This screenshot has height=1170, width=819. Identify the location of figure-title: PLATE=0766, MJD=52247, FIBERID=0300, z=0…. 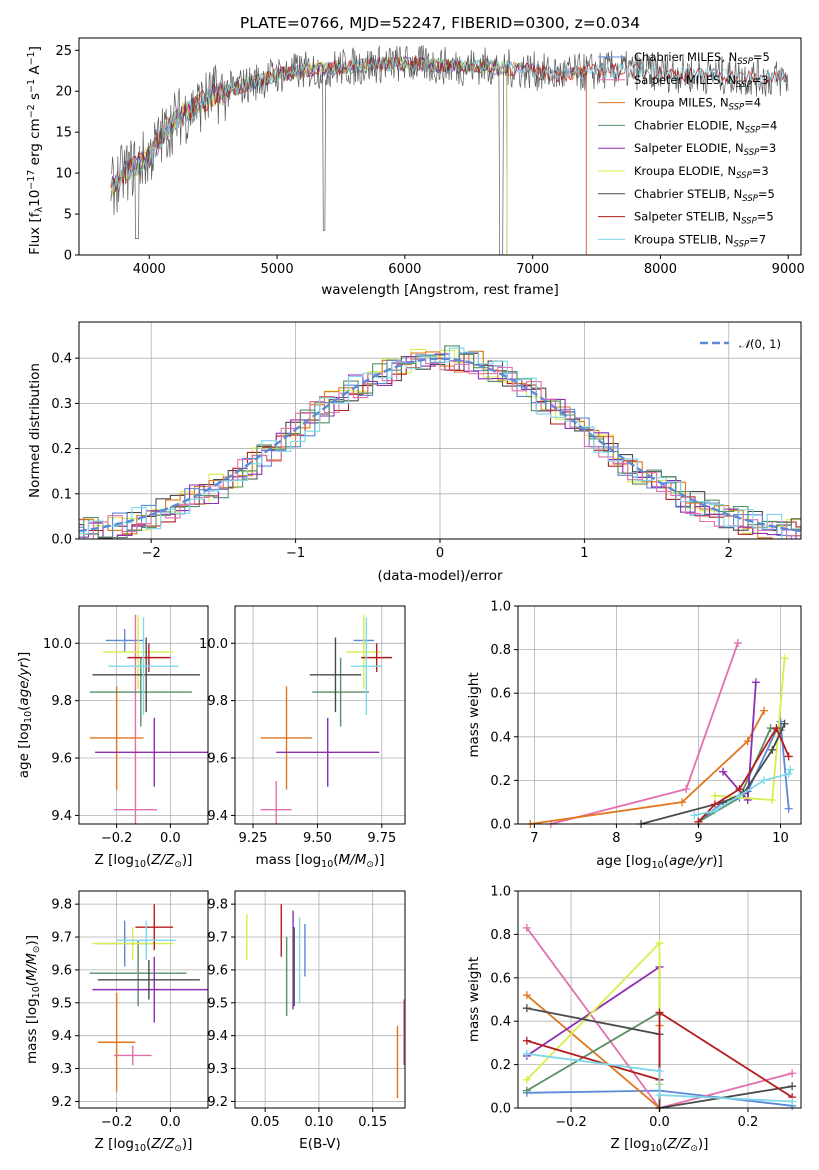
(440, 23).